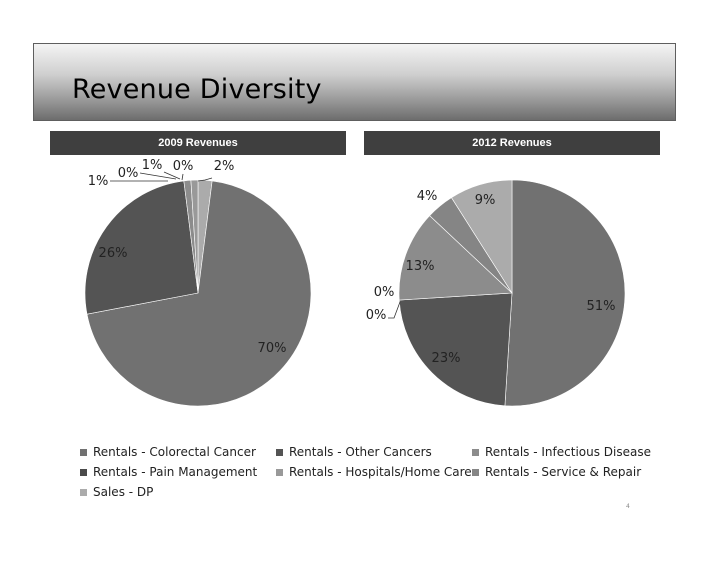 This screenshot has width=710, height=569. Describe the element at coordinates (512, 143) in the screenshot. I see `chart-title-2012: 2012 Revenues` at that location.